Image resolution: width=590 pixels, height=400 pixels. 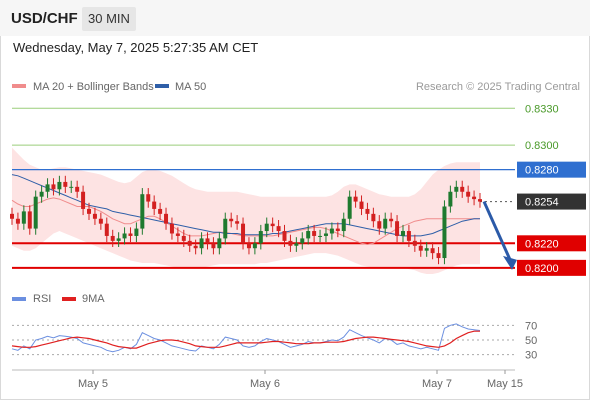 What do you see at coordinates (265, 384) in the screenshot?
I see `time-tick-label: May 6` at bounding box center [265, 384].